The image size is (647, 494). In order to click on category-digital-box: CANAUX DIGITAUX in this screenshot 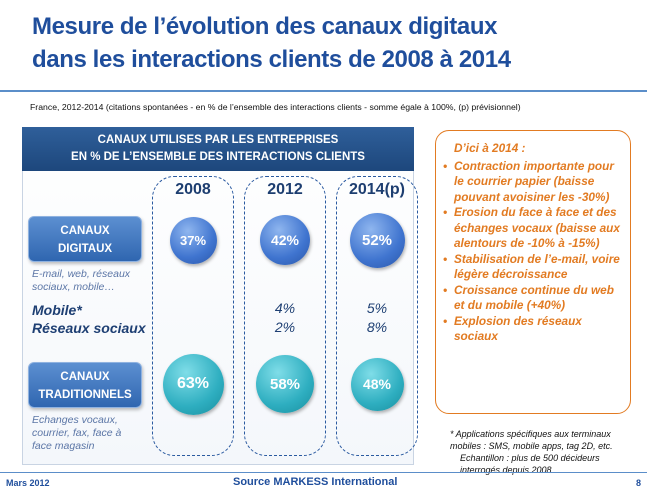, I will do `click(85, 239)`.